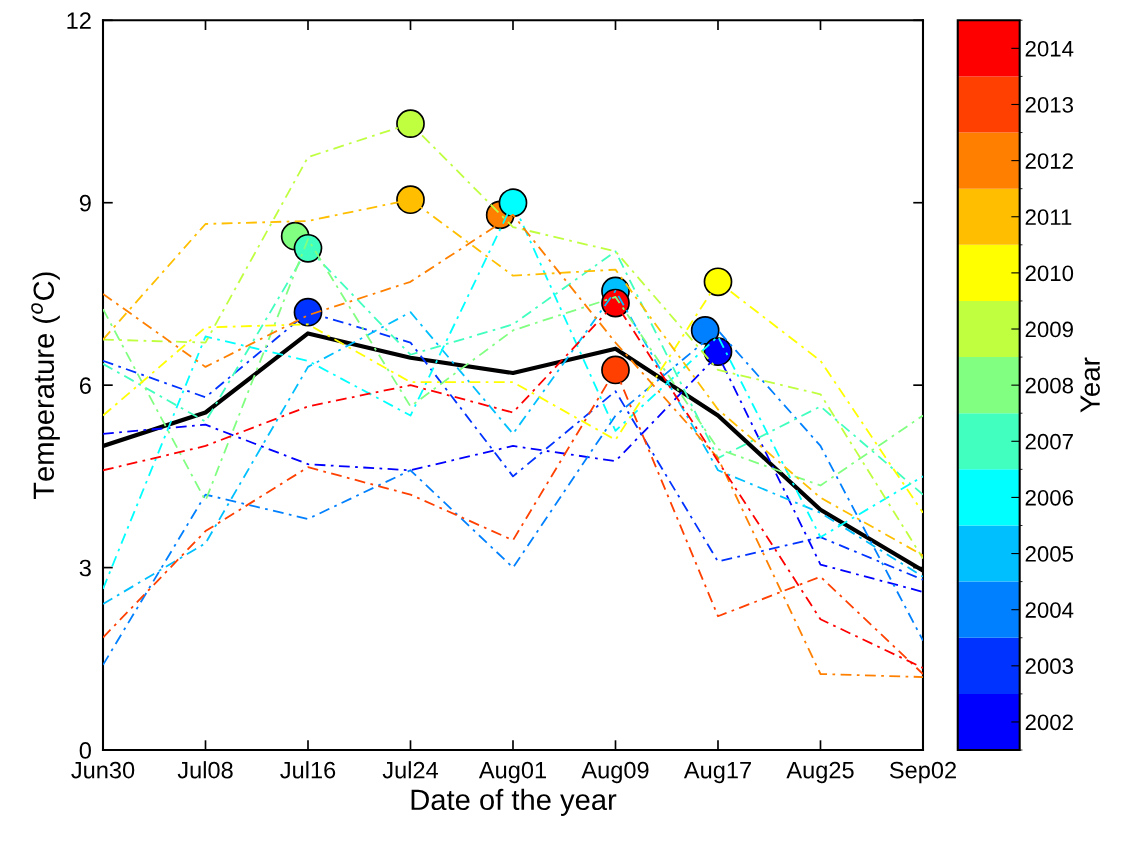 The height and width of the screenshot is (845, 1147). Describe the element at coordinates (1049, 666) in the screenshot. I see `color-bar-label: 2003` at that location.